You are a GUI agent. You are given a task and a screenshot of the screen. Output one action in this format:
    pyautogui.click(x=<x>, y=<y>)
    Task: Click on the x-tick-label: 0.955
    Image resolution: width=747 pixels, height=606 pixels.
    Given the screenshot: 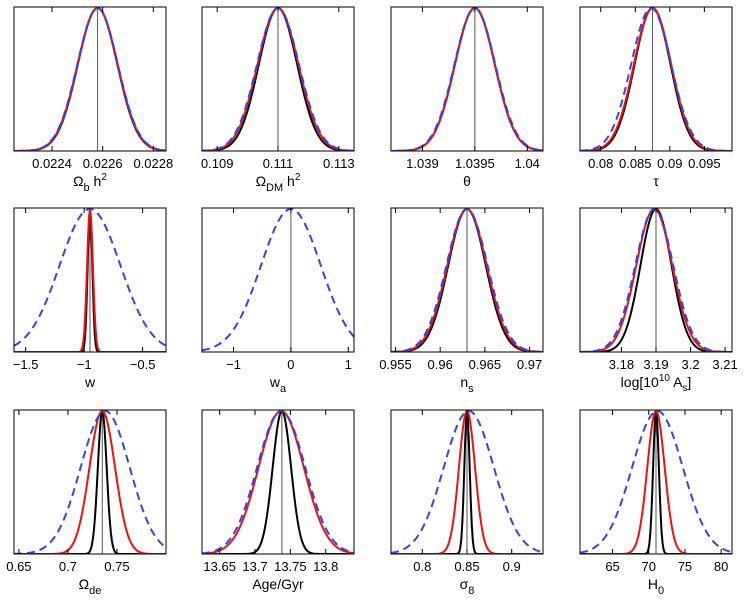 What is the action you would take?
    pyautogui.click(x=395, y=364)
    